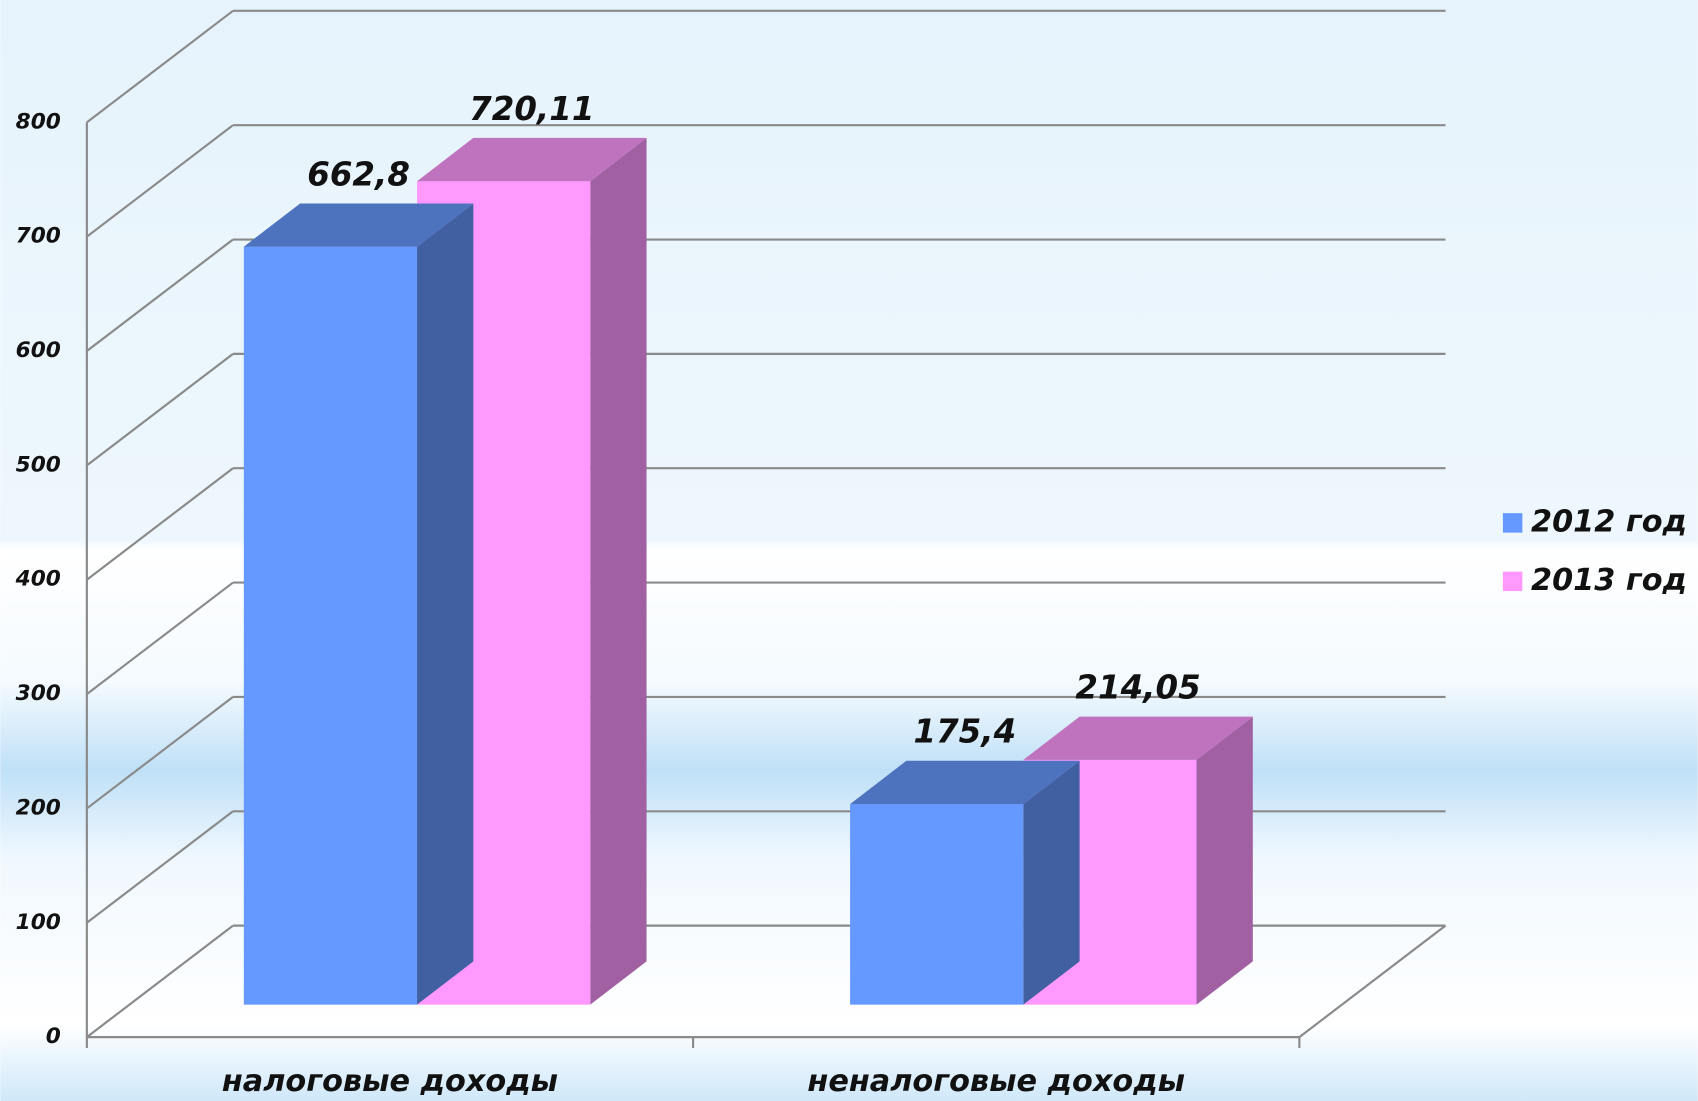 The width and height of the screenshot is (1698, 1101). Describe the element at coordinates (358, 174) in the screenshot. I see `data-label: 662,8` at that location.